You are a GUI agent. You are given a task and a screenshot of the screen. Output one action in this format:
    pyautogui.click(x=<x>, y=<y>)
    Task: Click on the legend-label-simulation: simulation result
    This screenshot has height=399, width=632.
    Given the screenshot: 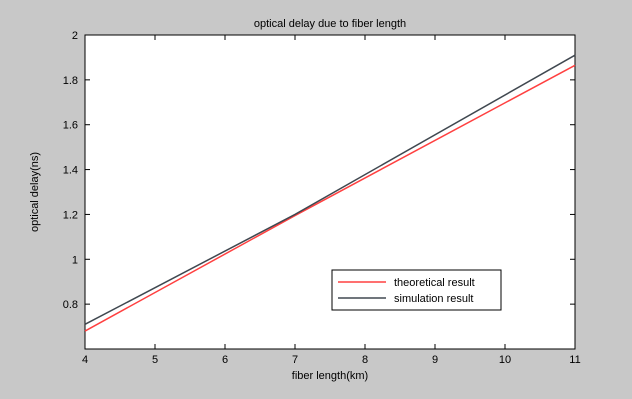 What is the action you would take?
    pyautogui.click(x=433, y=299)
    